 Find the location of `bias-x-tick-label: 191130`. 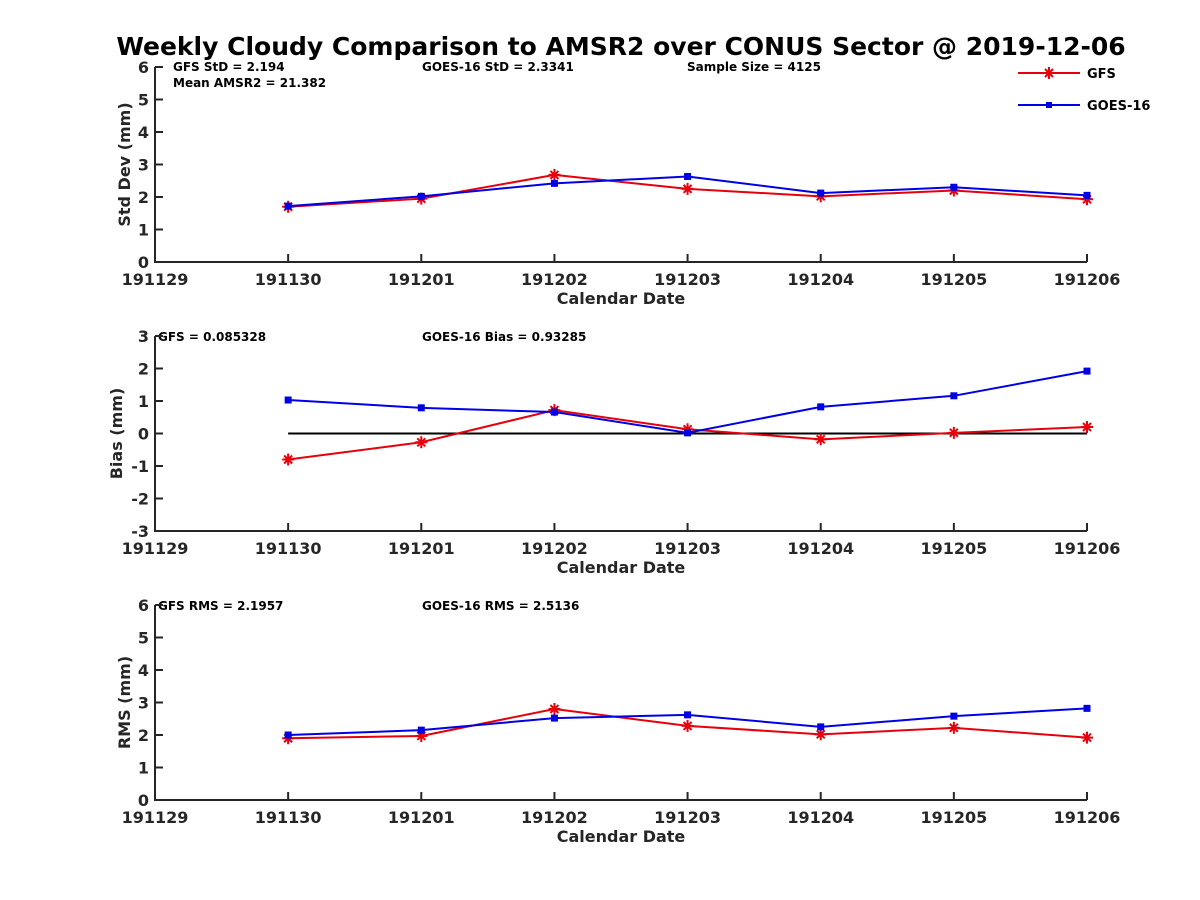

bias-x-tick-label: 191130 is located at coordinates (288, 548).